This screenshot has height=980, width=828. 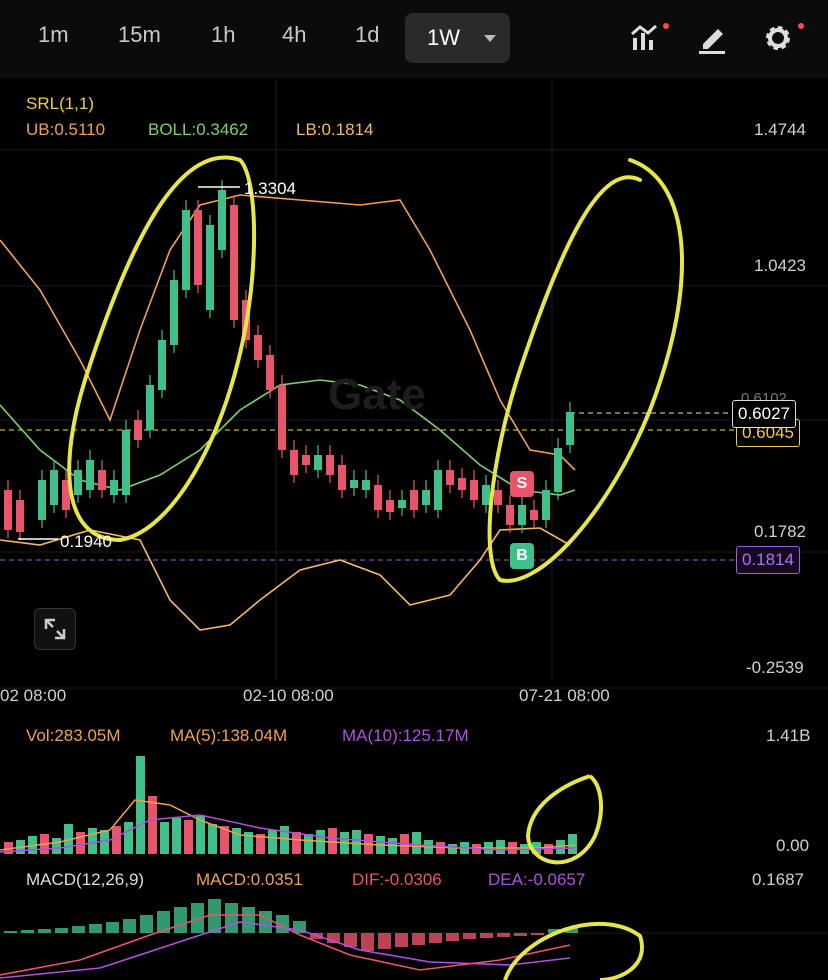 What do you see at coordinates (522, 484) in the screenshot?
I see `sell-marker: S` at bounding box center [522, 484].